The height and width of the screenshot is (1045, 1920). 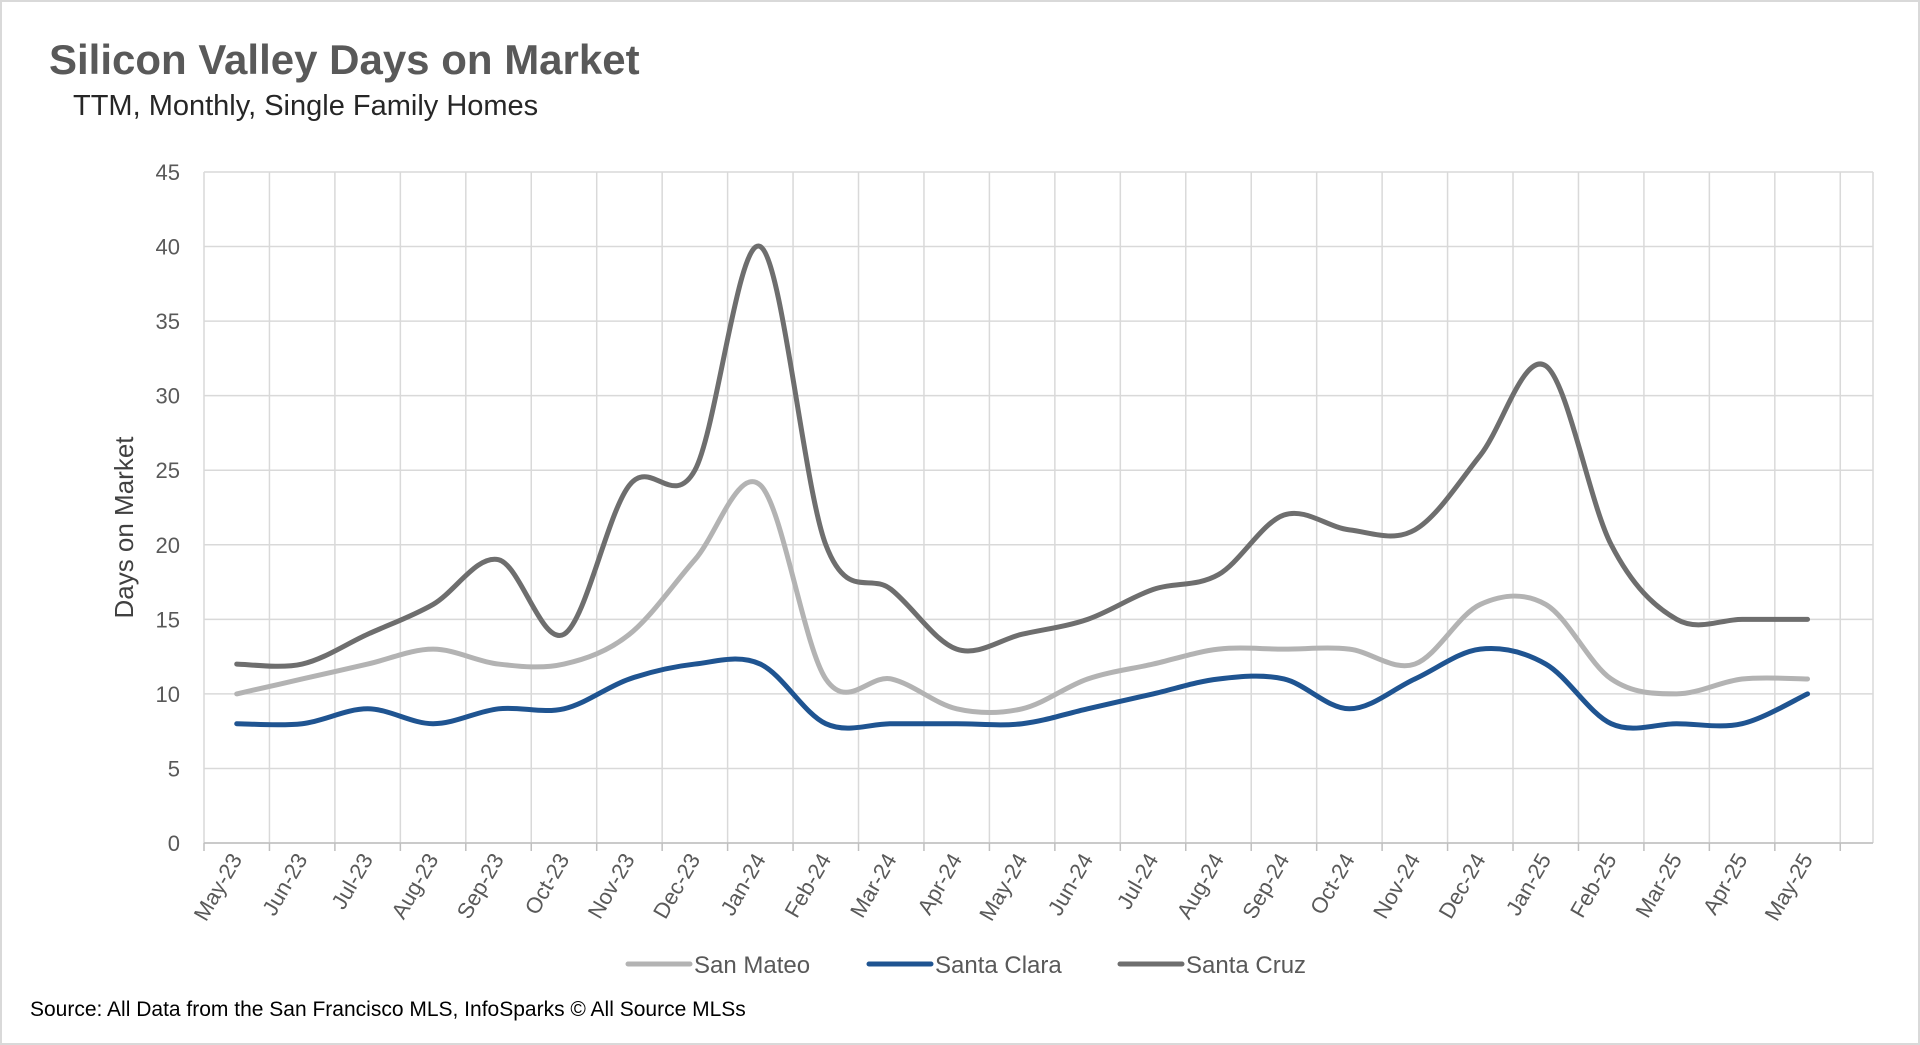 I want to click on x-tick-label: Apr-25, so click(x=1725, y=884).